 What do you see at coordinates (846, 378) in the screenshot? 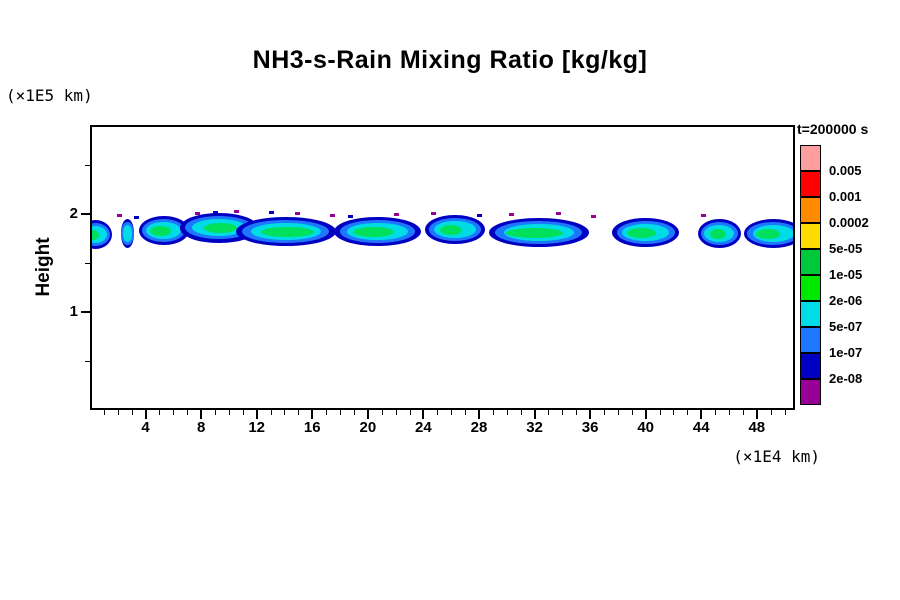
I see `colorbar-label: 2e-08` at bounding box center [846, 378].